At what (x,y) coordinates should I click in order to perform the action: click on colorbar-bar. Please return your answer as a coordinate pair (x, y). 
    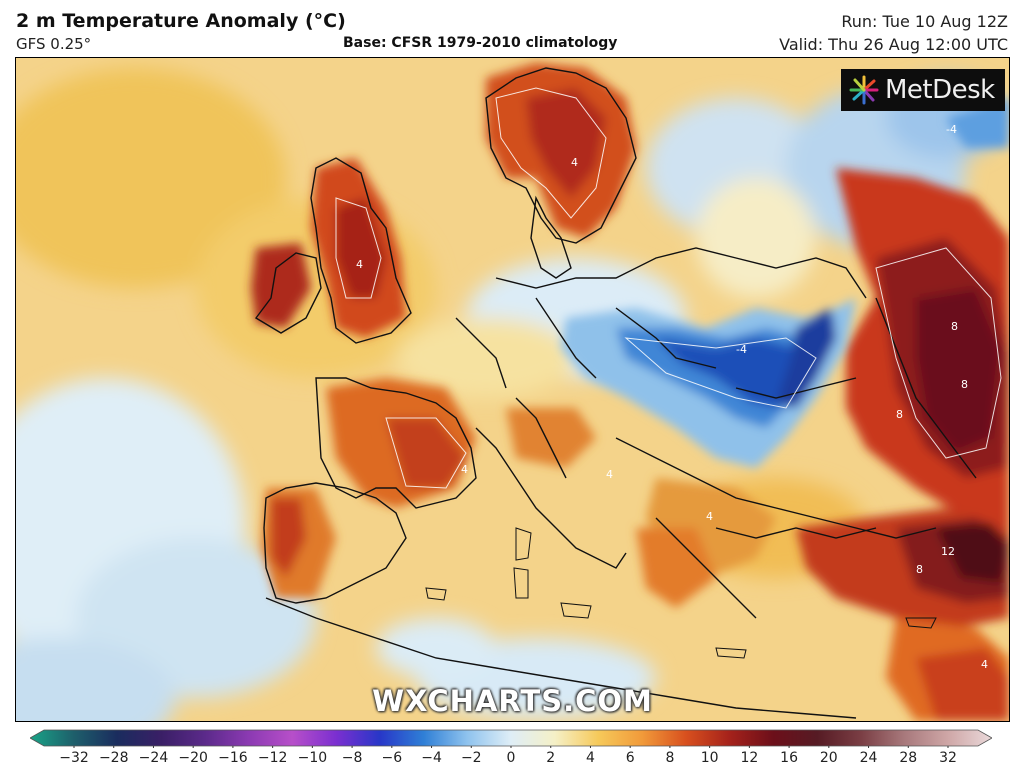
    Looking at the image, I should click on (511, 738).